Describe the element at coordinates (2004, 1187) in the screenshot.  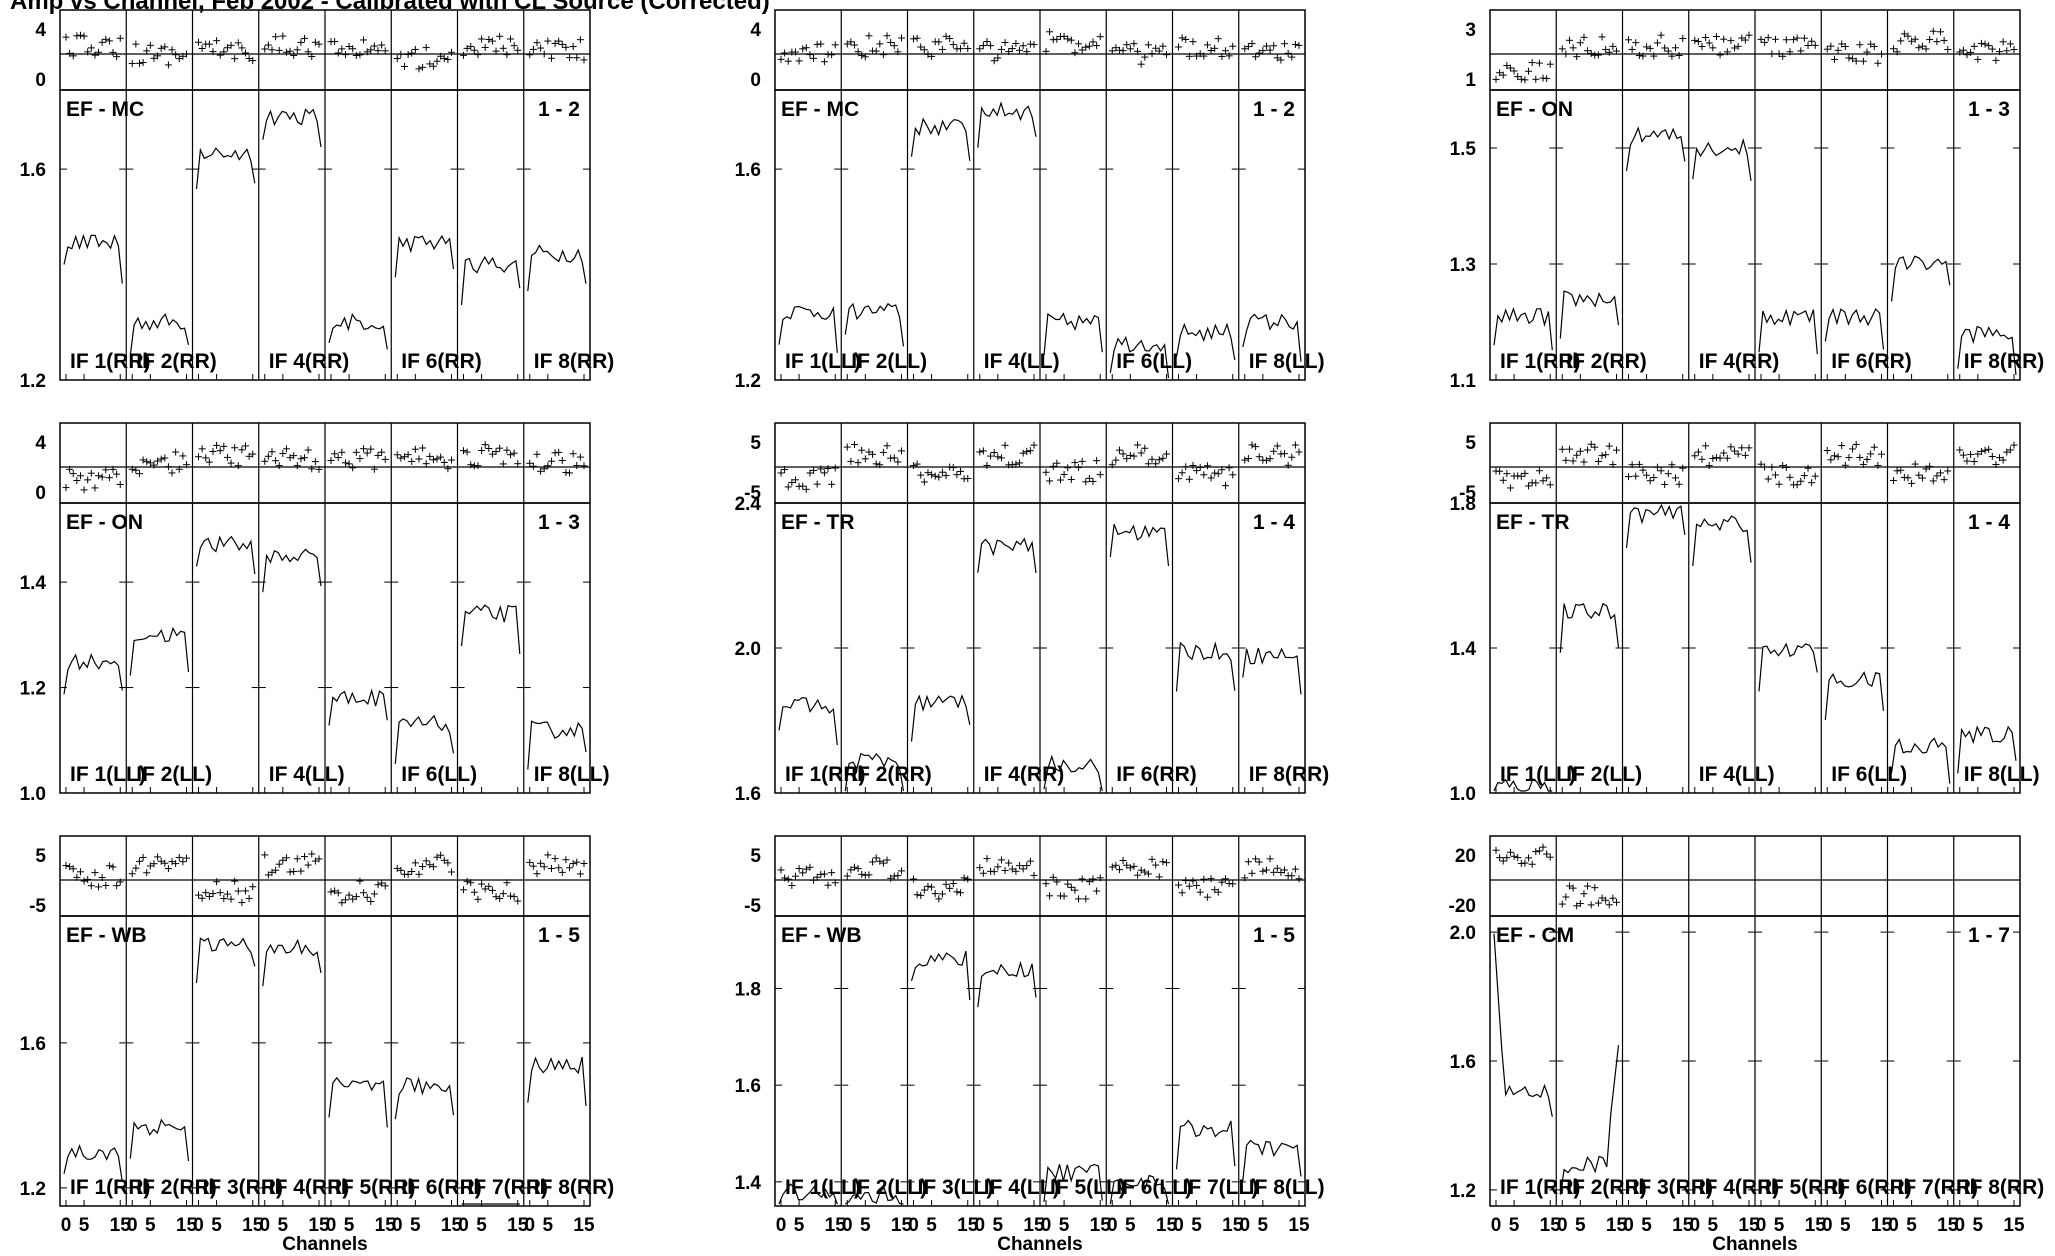
I see `if-label: IF 8(RR)` at that location.